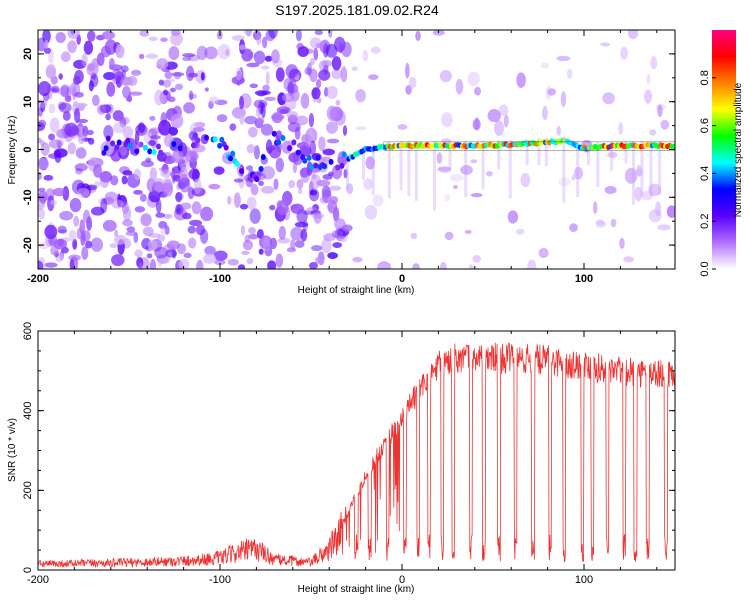 This screenshot has height=600, width=750. Describe the element at coordinates (12, 150) in the screenshot. I see `spectrogram-ylabel: Frequency (Hz)` at that location.